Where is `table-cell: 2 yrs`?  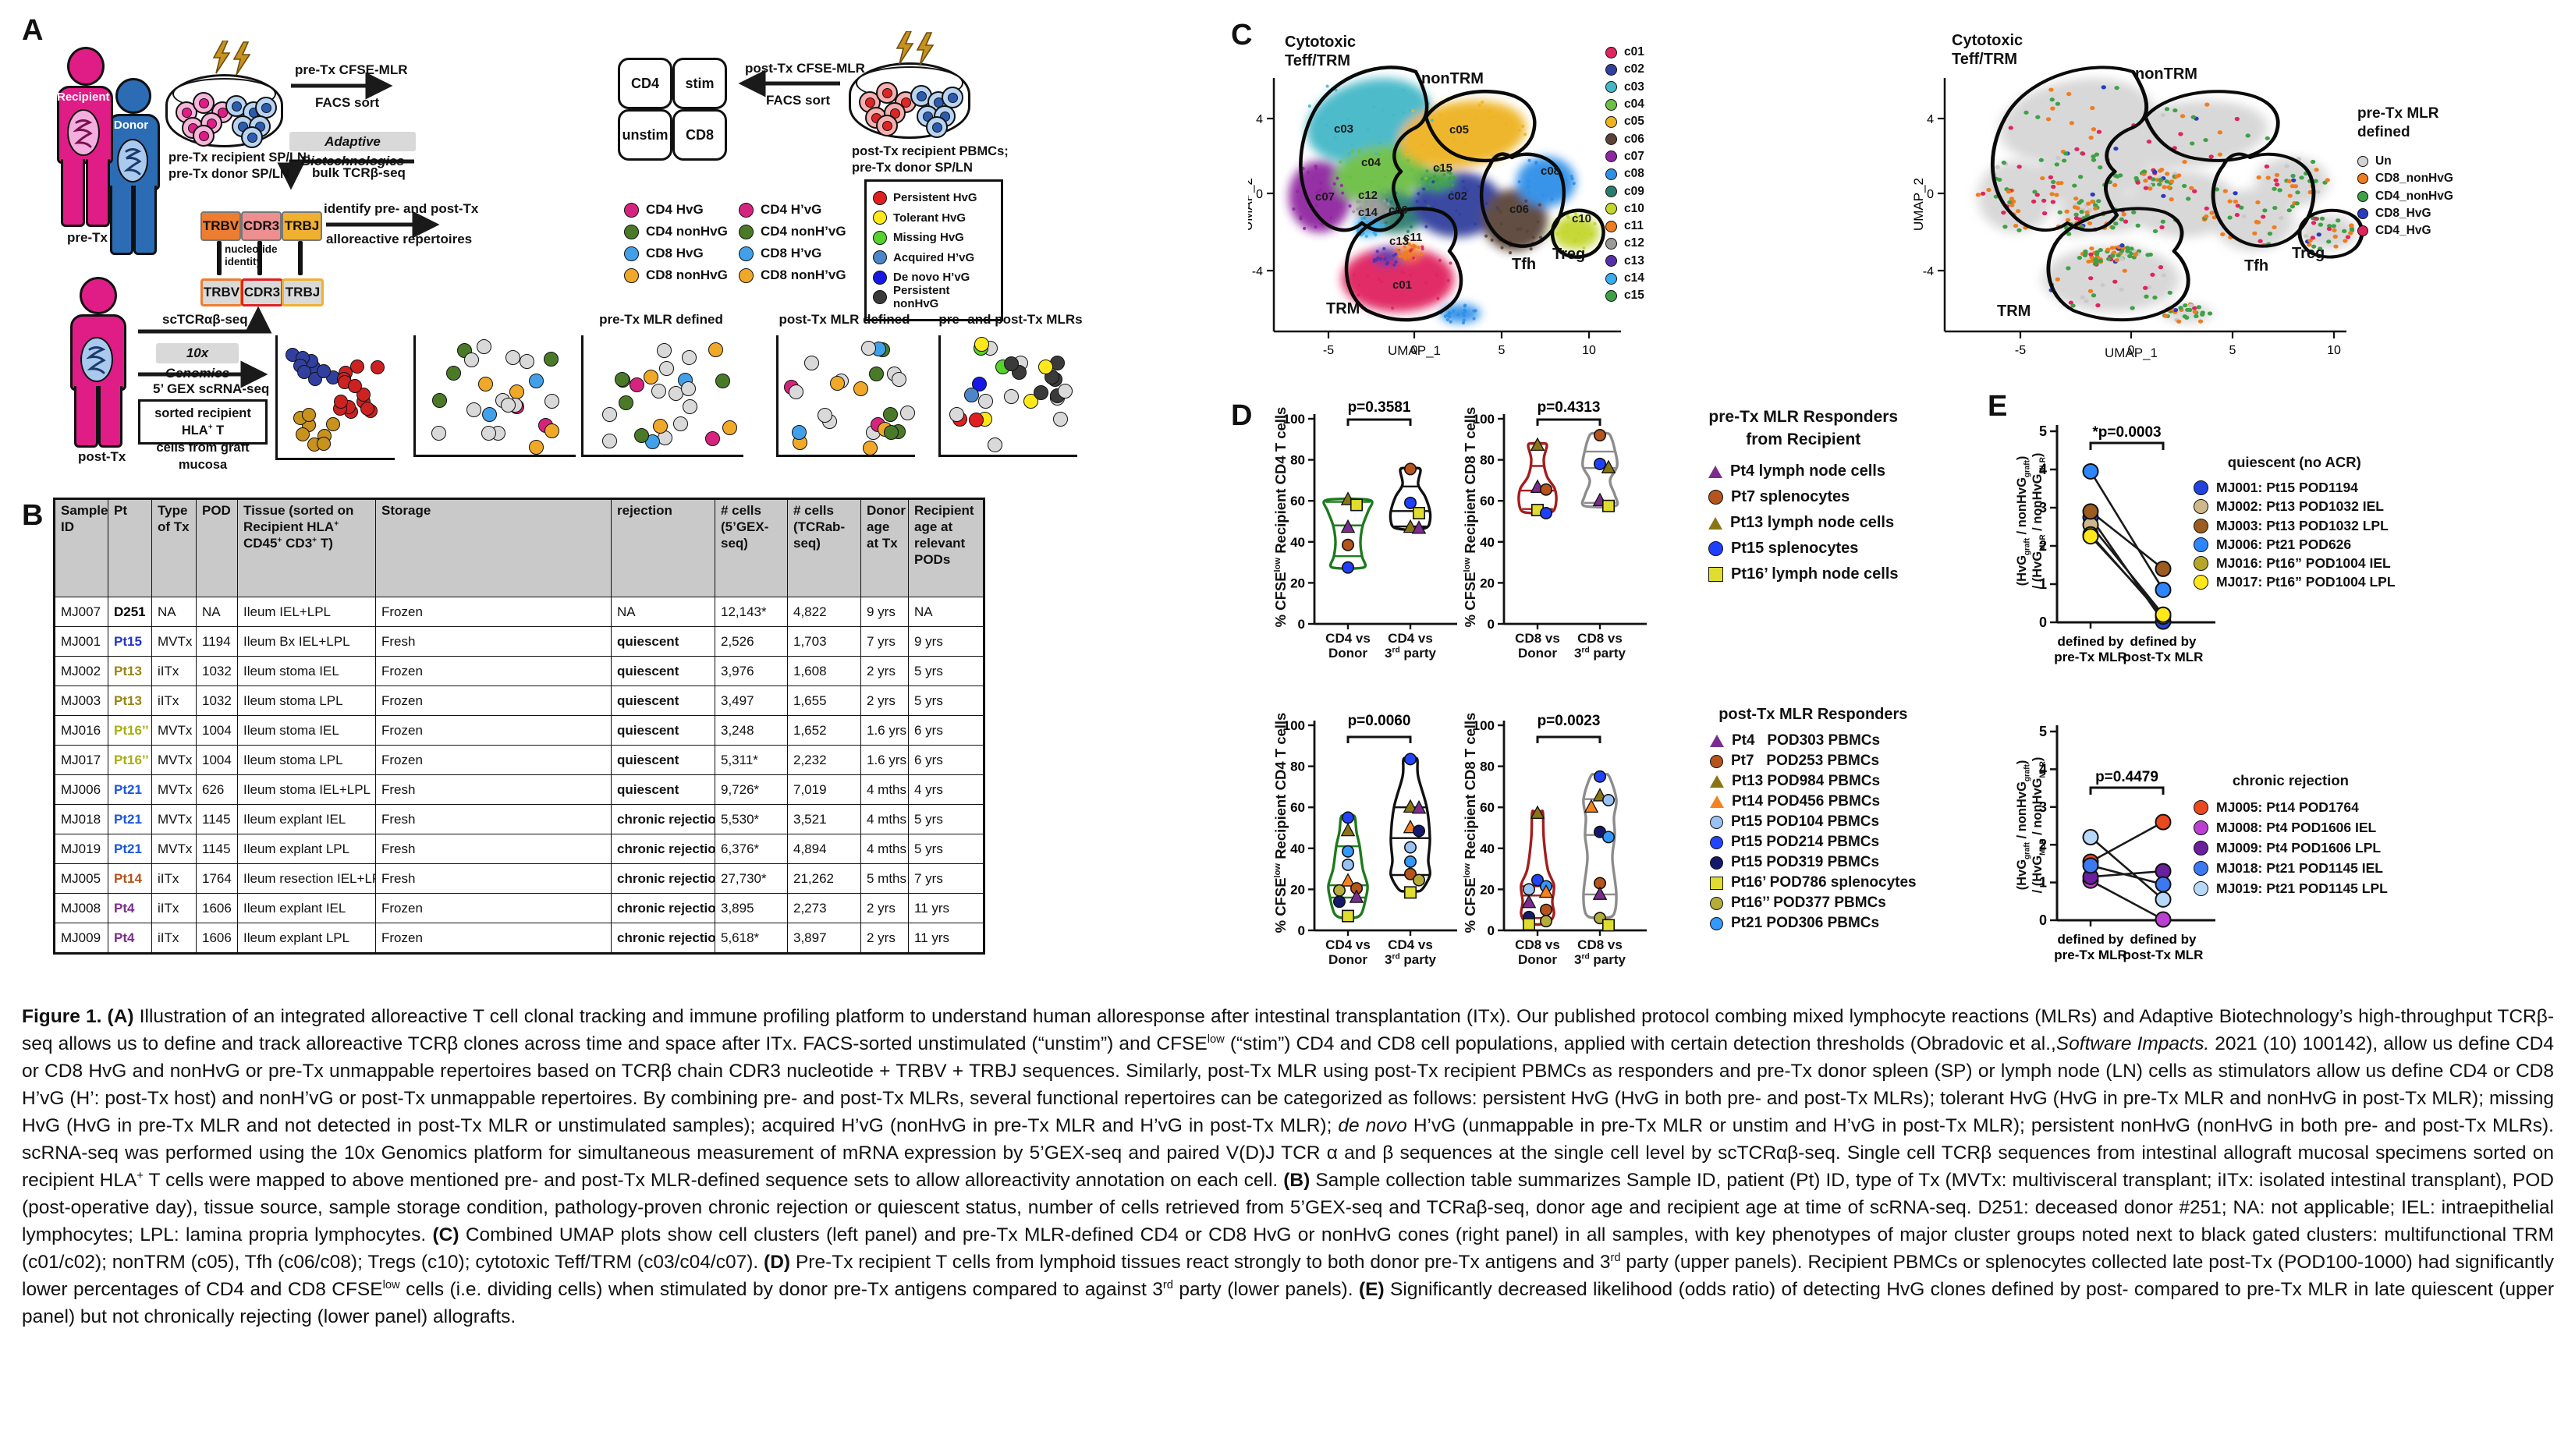 table-cell: 2 yrs is located at coordinates (884, 938).